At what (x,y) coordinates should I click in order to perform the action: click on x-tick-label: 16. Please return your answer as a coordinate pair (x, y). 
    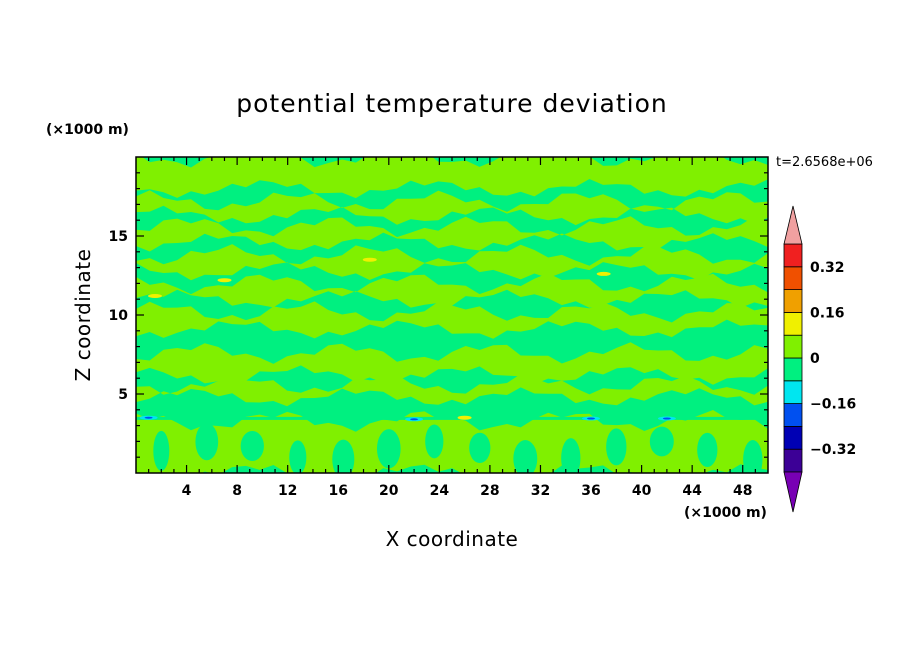
    Looking at the image, I should click on (337, 491).